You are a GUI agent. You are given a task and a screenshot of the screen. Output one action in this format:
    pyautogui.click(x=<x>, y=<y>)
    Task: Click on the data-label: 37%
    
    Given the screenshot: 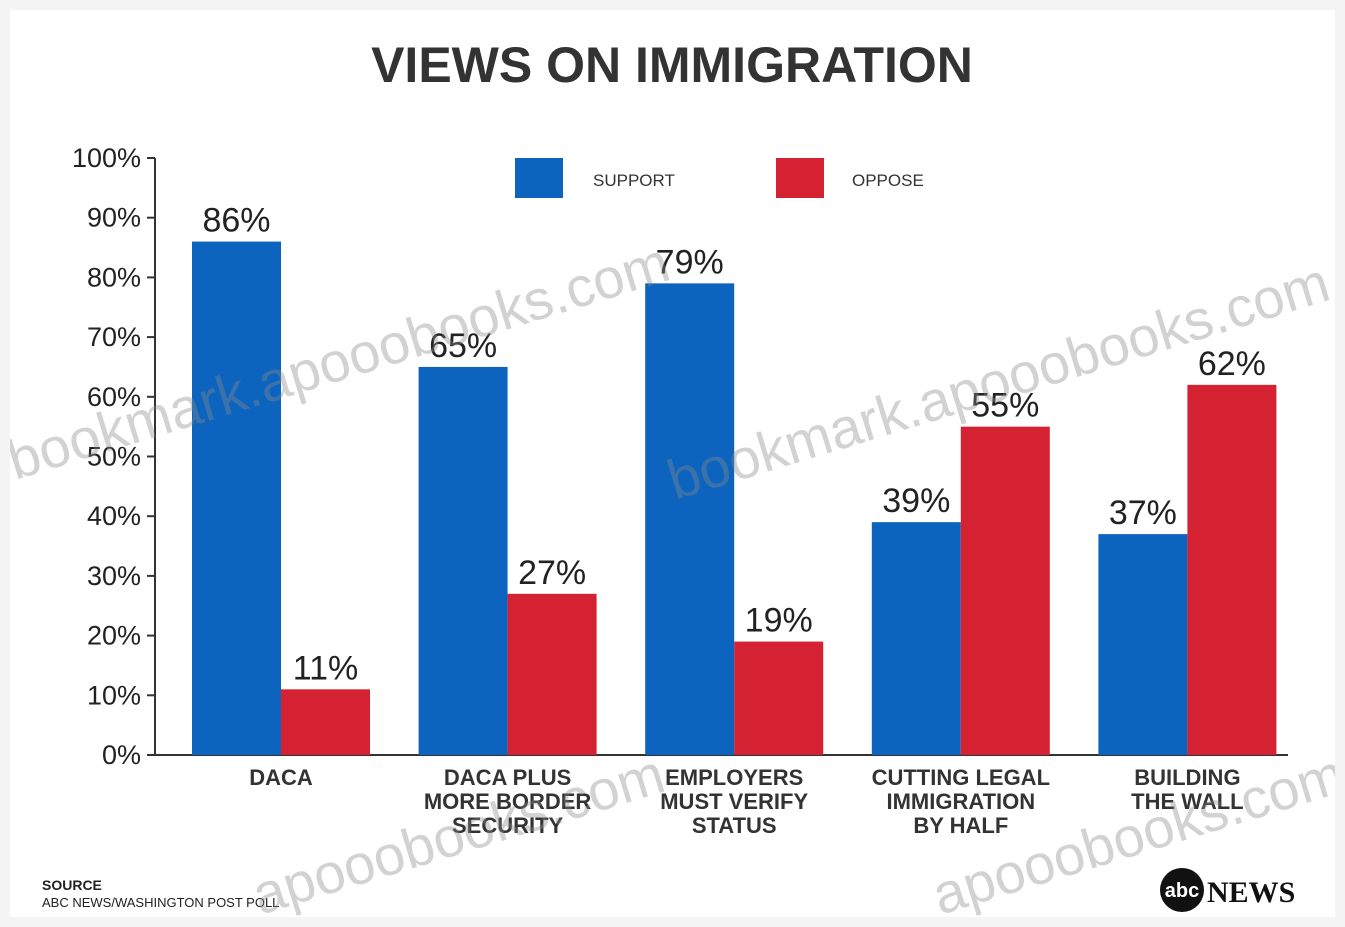 What is the action you would take?
    pyautogui.click(x=1143, y=513)
    